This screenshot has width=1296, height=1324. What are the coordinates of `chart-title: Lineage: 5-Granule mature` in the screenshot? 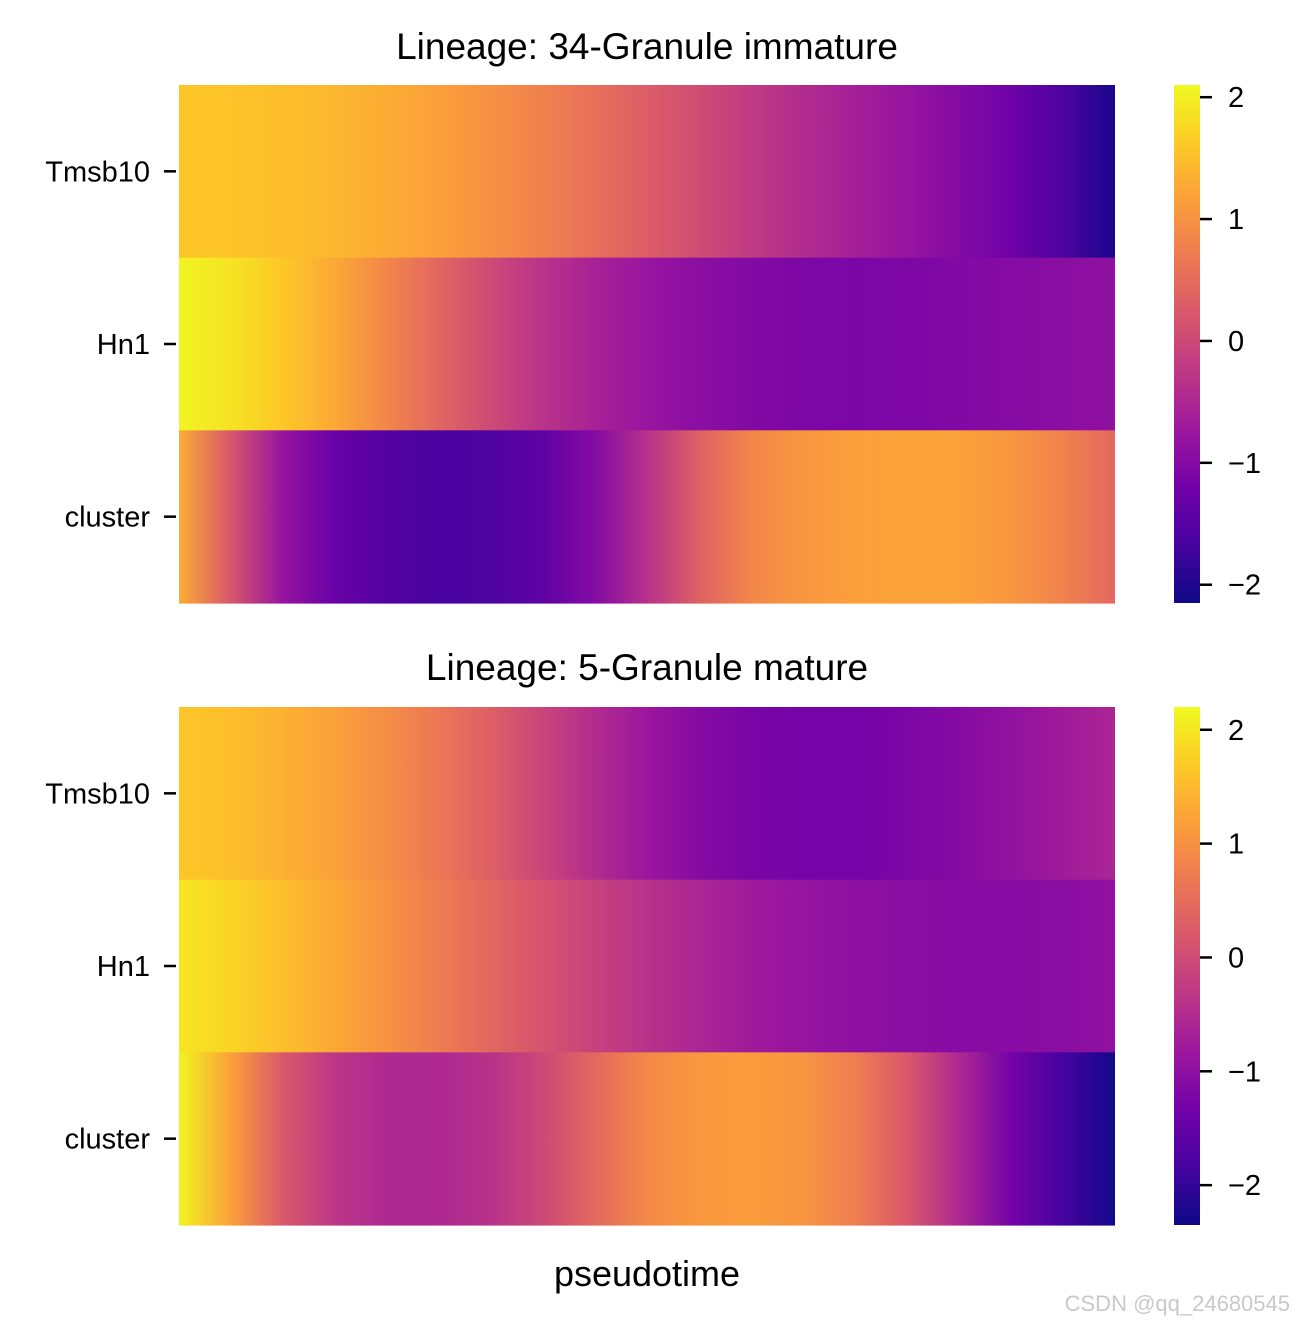 It's located at (647, 667).